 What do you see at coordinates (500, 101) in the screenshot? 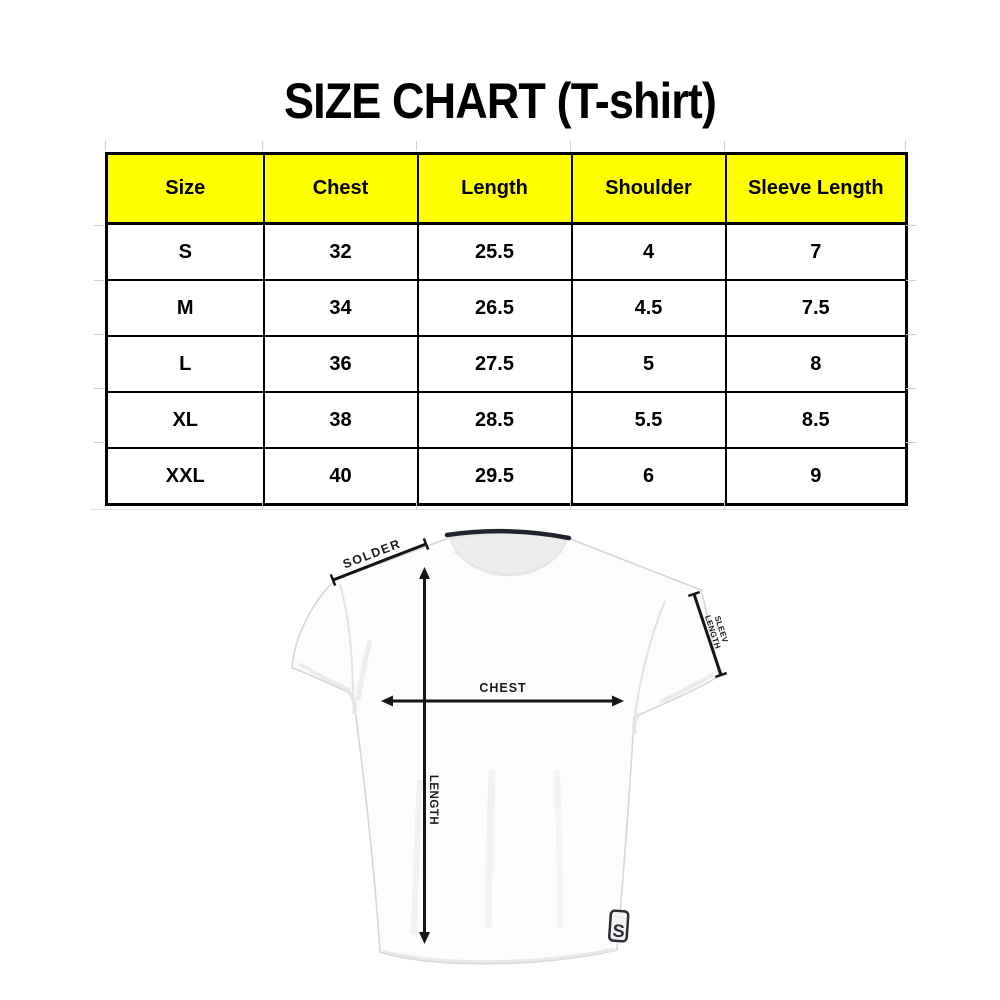
I see `page-title: SIZE CHART (T-shirt)` at bounding box center [500, 101].